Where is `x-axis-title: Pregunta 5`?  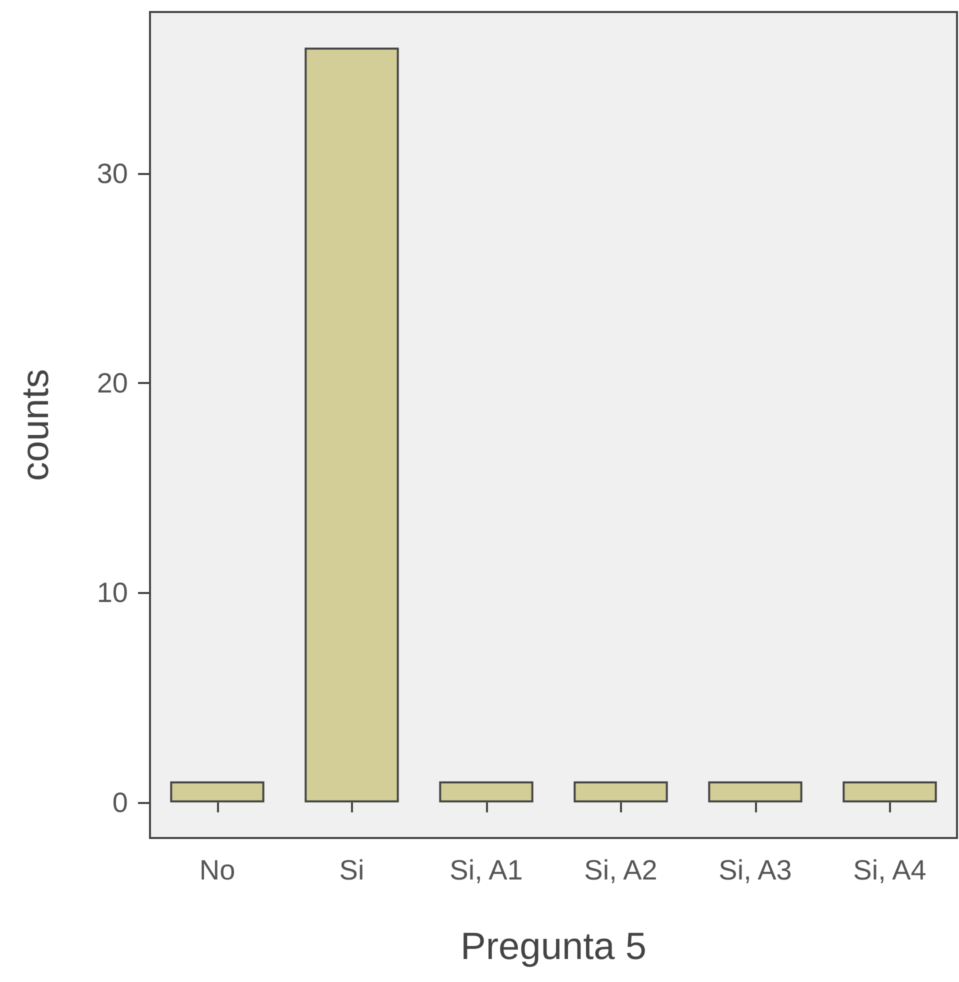 x-axis-title: Pregunta 5 is located at coordinates (553, 947).